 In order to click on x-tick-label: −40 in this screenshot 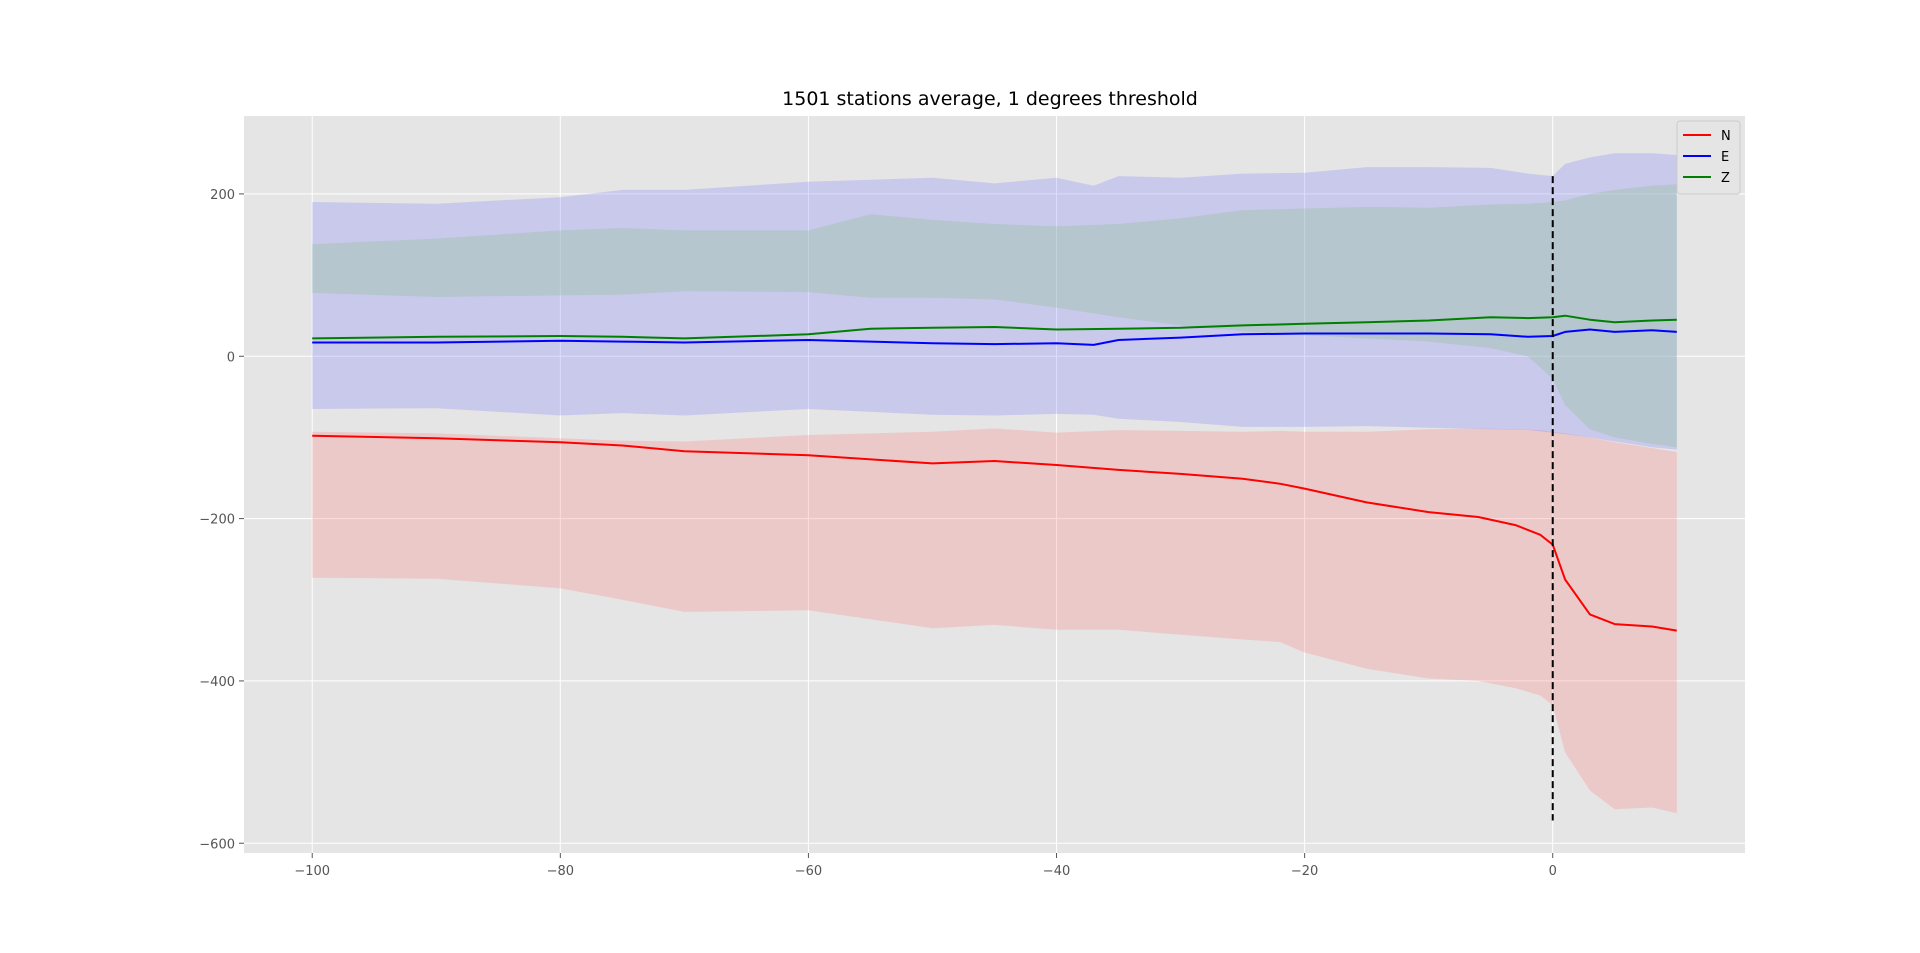, I will do `click(1056, 871)`.